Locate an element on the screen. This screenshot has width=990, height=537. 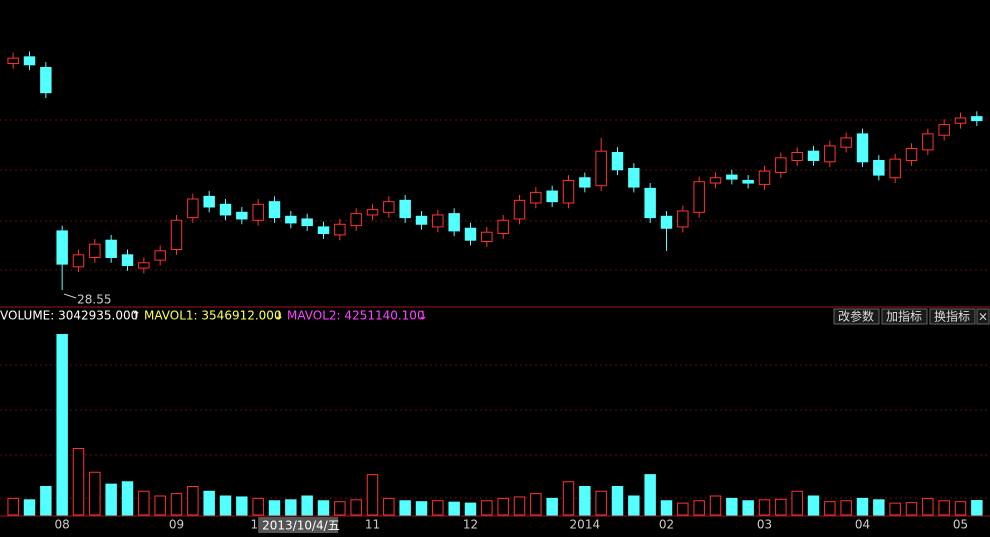
mavol1-label: MAVOL1: 3546912.000 is located at coordinates (213, 316).